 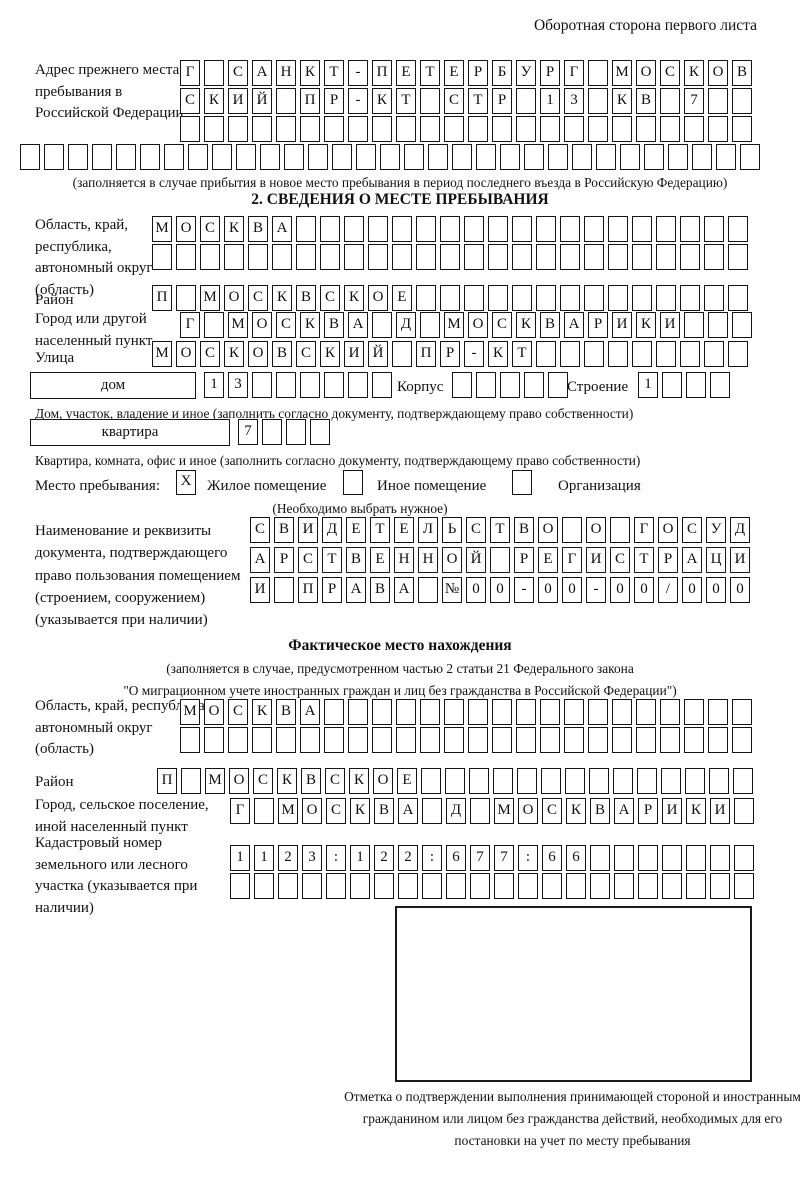 I want to click on char-cell: Р, so click(x=334, y=101).